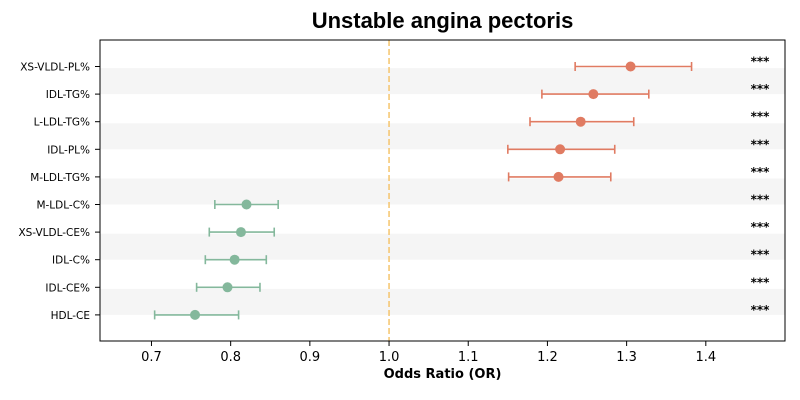 The height and width of the screenshot is (400, 800). Describe the element at coordinates (547, 357) in the screenshot. I see `x-tick-label: 1.2` at that location.